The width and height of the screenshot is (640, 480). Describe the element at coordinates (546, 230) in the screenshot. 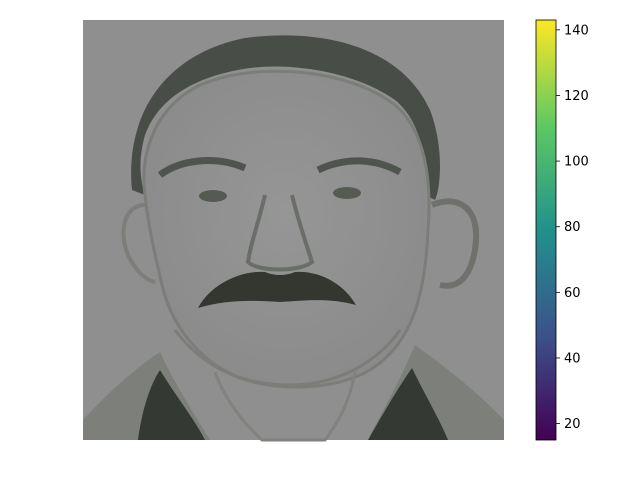

I see `colorbar-gradient` at that location.